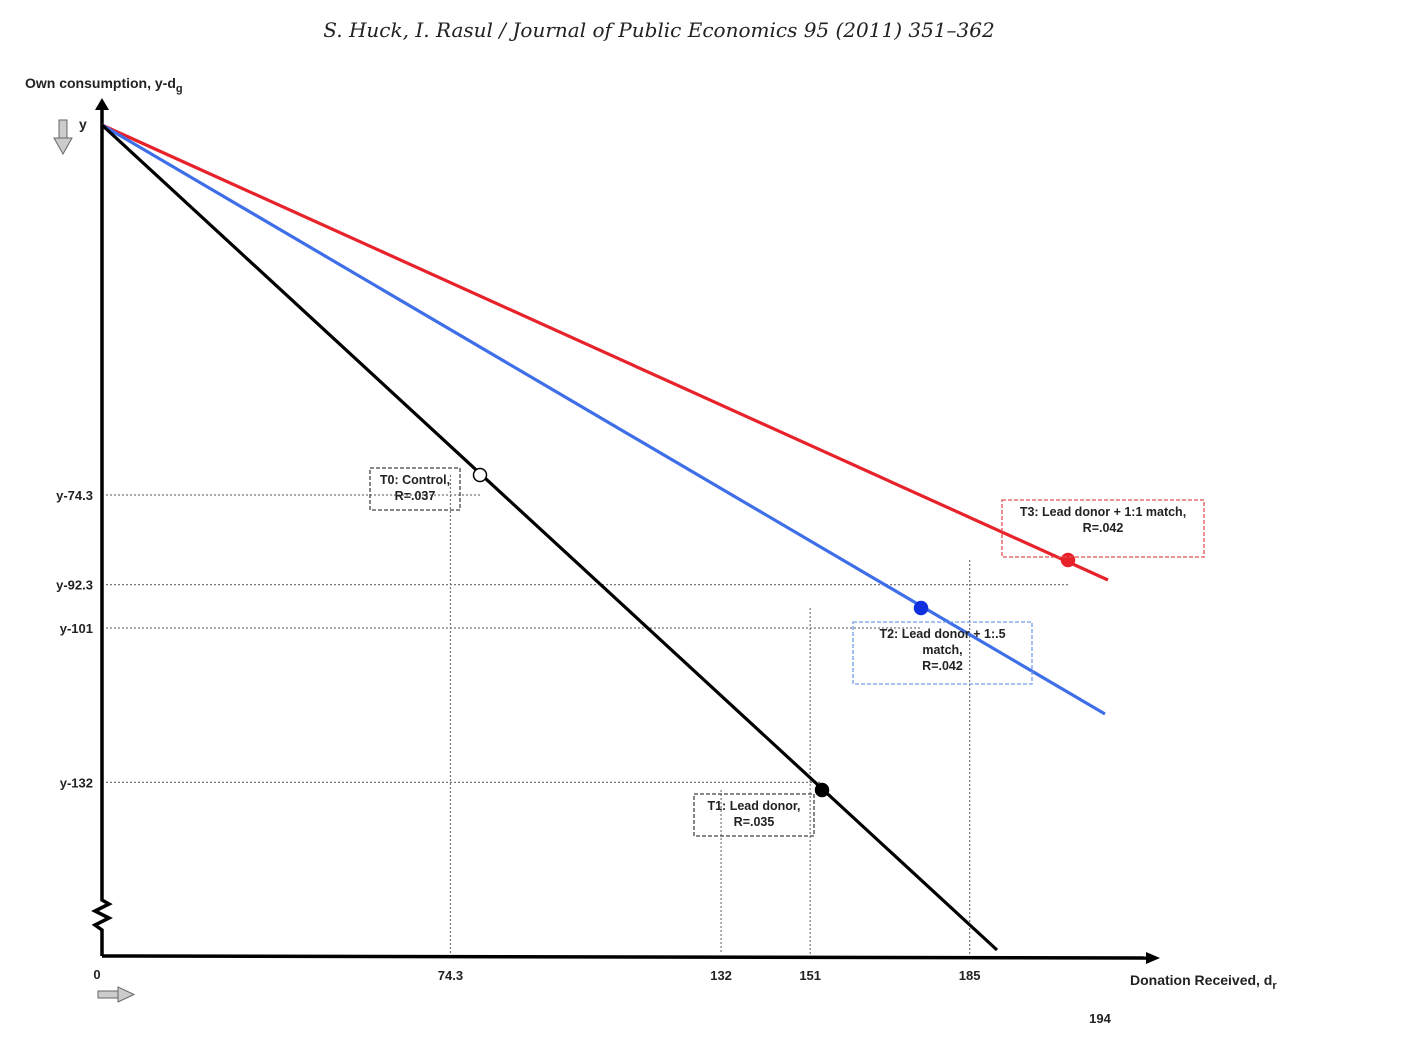 This screenshot has height=1058, width=1408. I want to click on y-tick-label: y-132, so click(76, 782).